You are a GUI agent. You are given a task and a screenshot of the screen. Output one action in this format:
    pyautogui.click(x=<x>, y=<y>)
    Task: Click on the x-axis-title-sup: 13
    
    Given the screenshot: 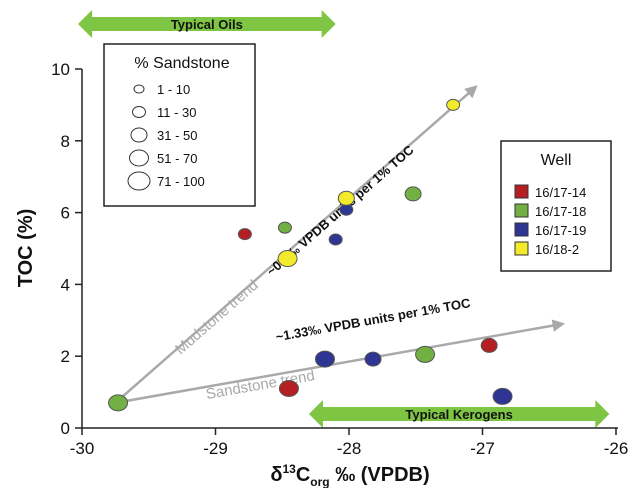 What is the action you would take?
    pyautogui.click(x=289, y=469)
    